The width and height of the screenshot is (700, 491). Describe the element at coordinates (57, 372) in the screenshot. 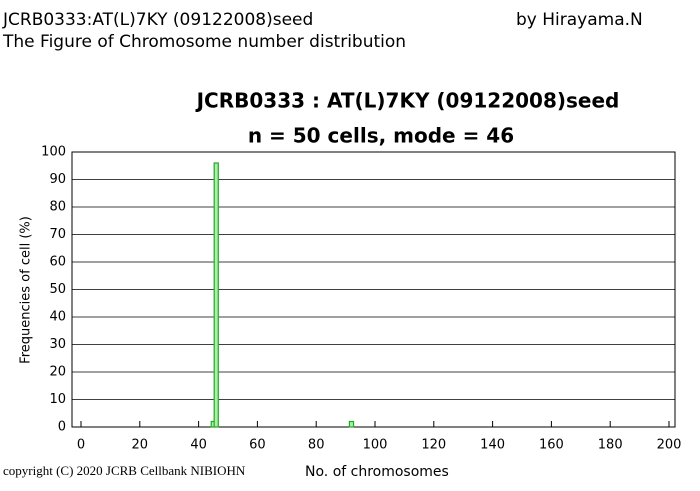

I see `y-tick-label: 20` at that location.